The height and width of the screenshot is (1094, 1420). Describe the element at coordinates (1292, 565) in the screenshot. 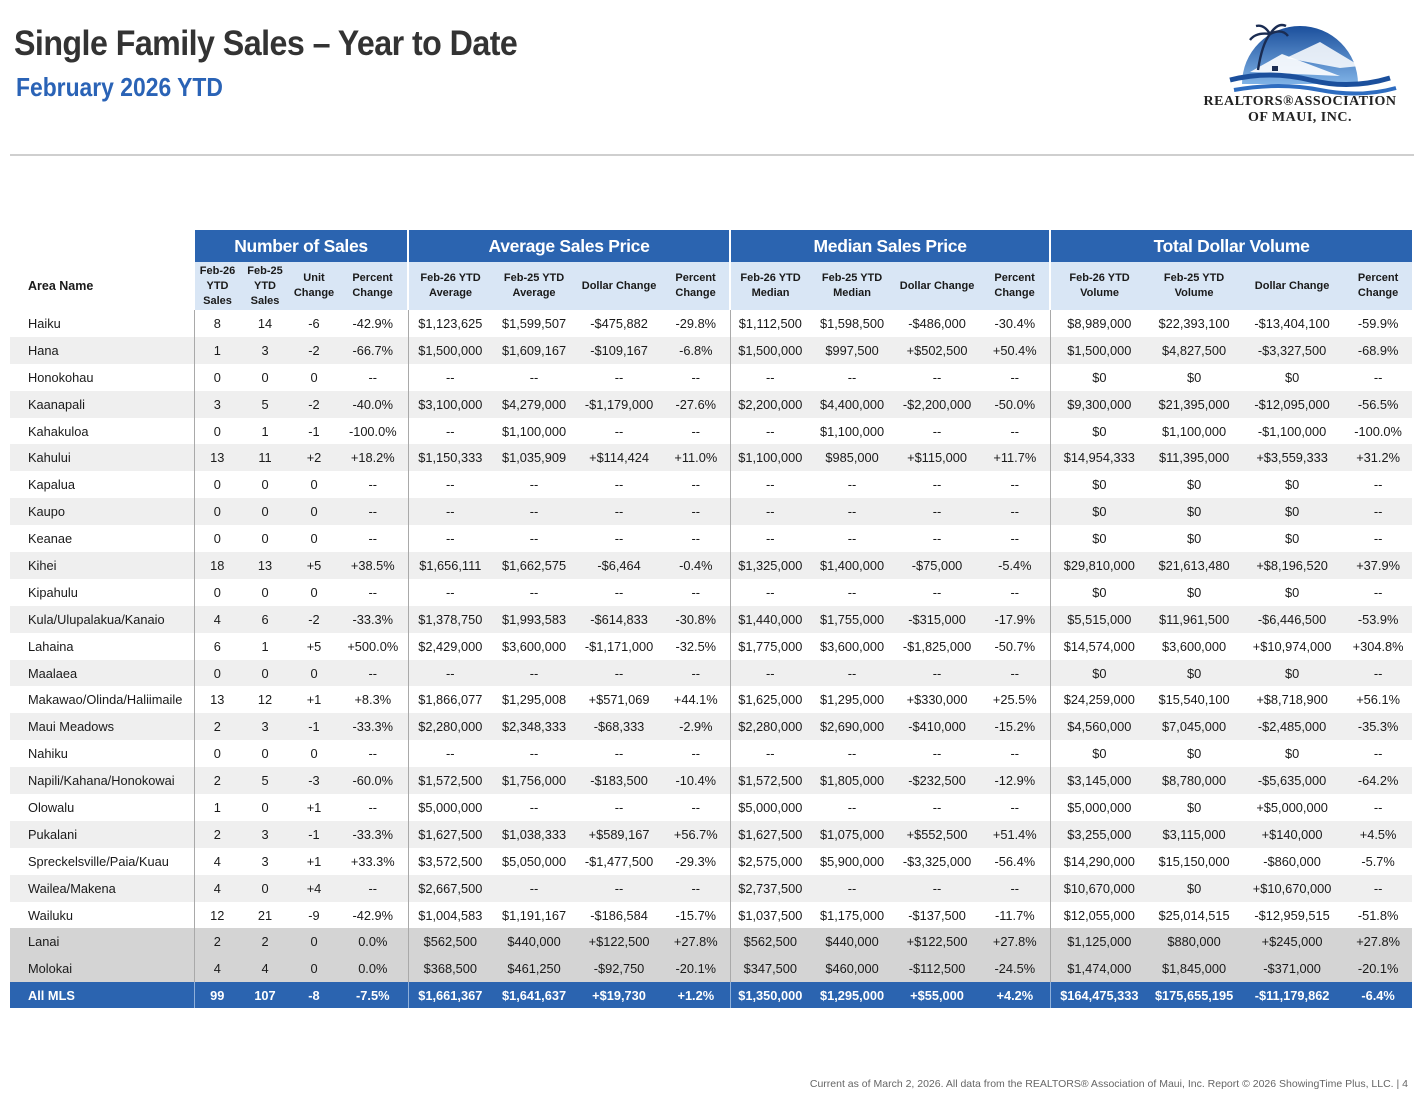

I see `table-cell: +$8,196,520` at that location.